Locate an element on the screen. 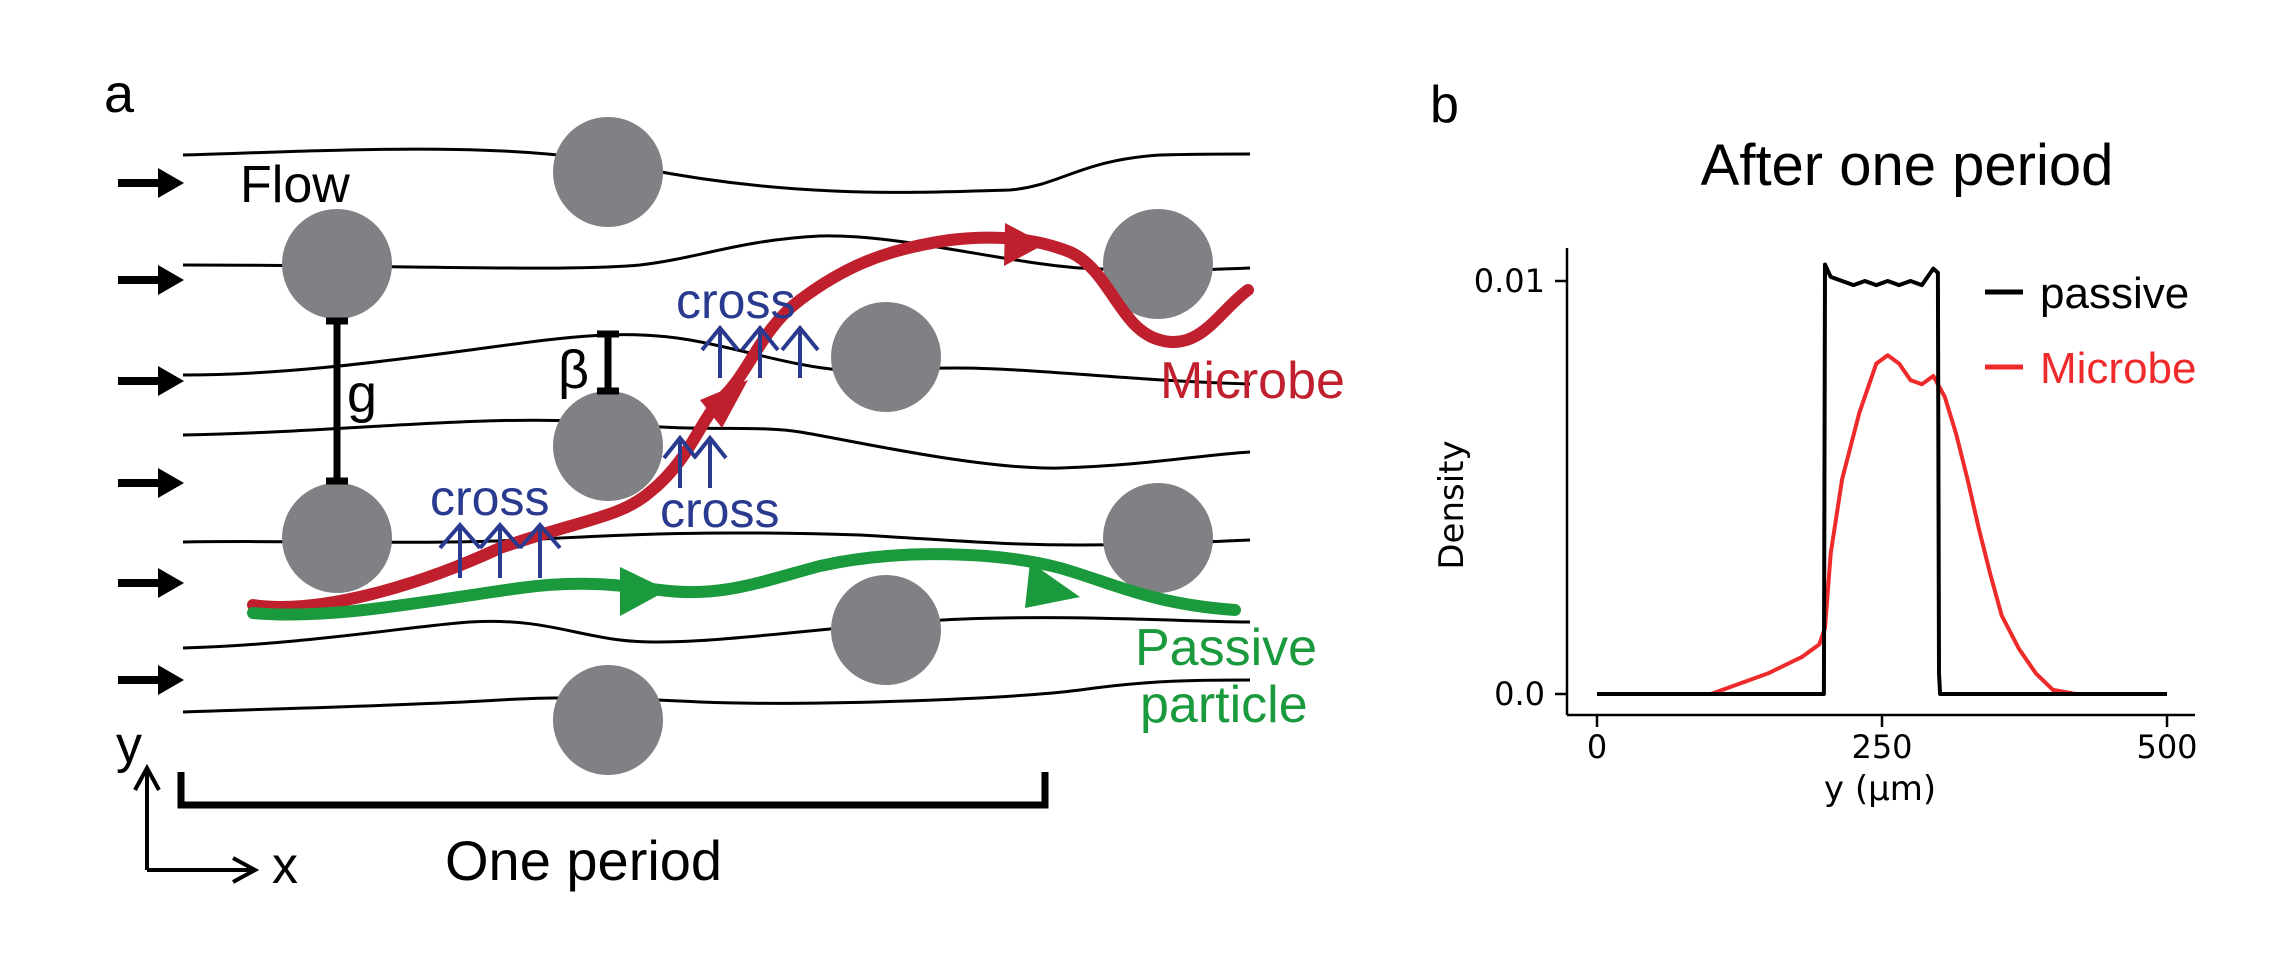  x-tick-label: 250 is located at coordinates (1881, 747).